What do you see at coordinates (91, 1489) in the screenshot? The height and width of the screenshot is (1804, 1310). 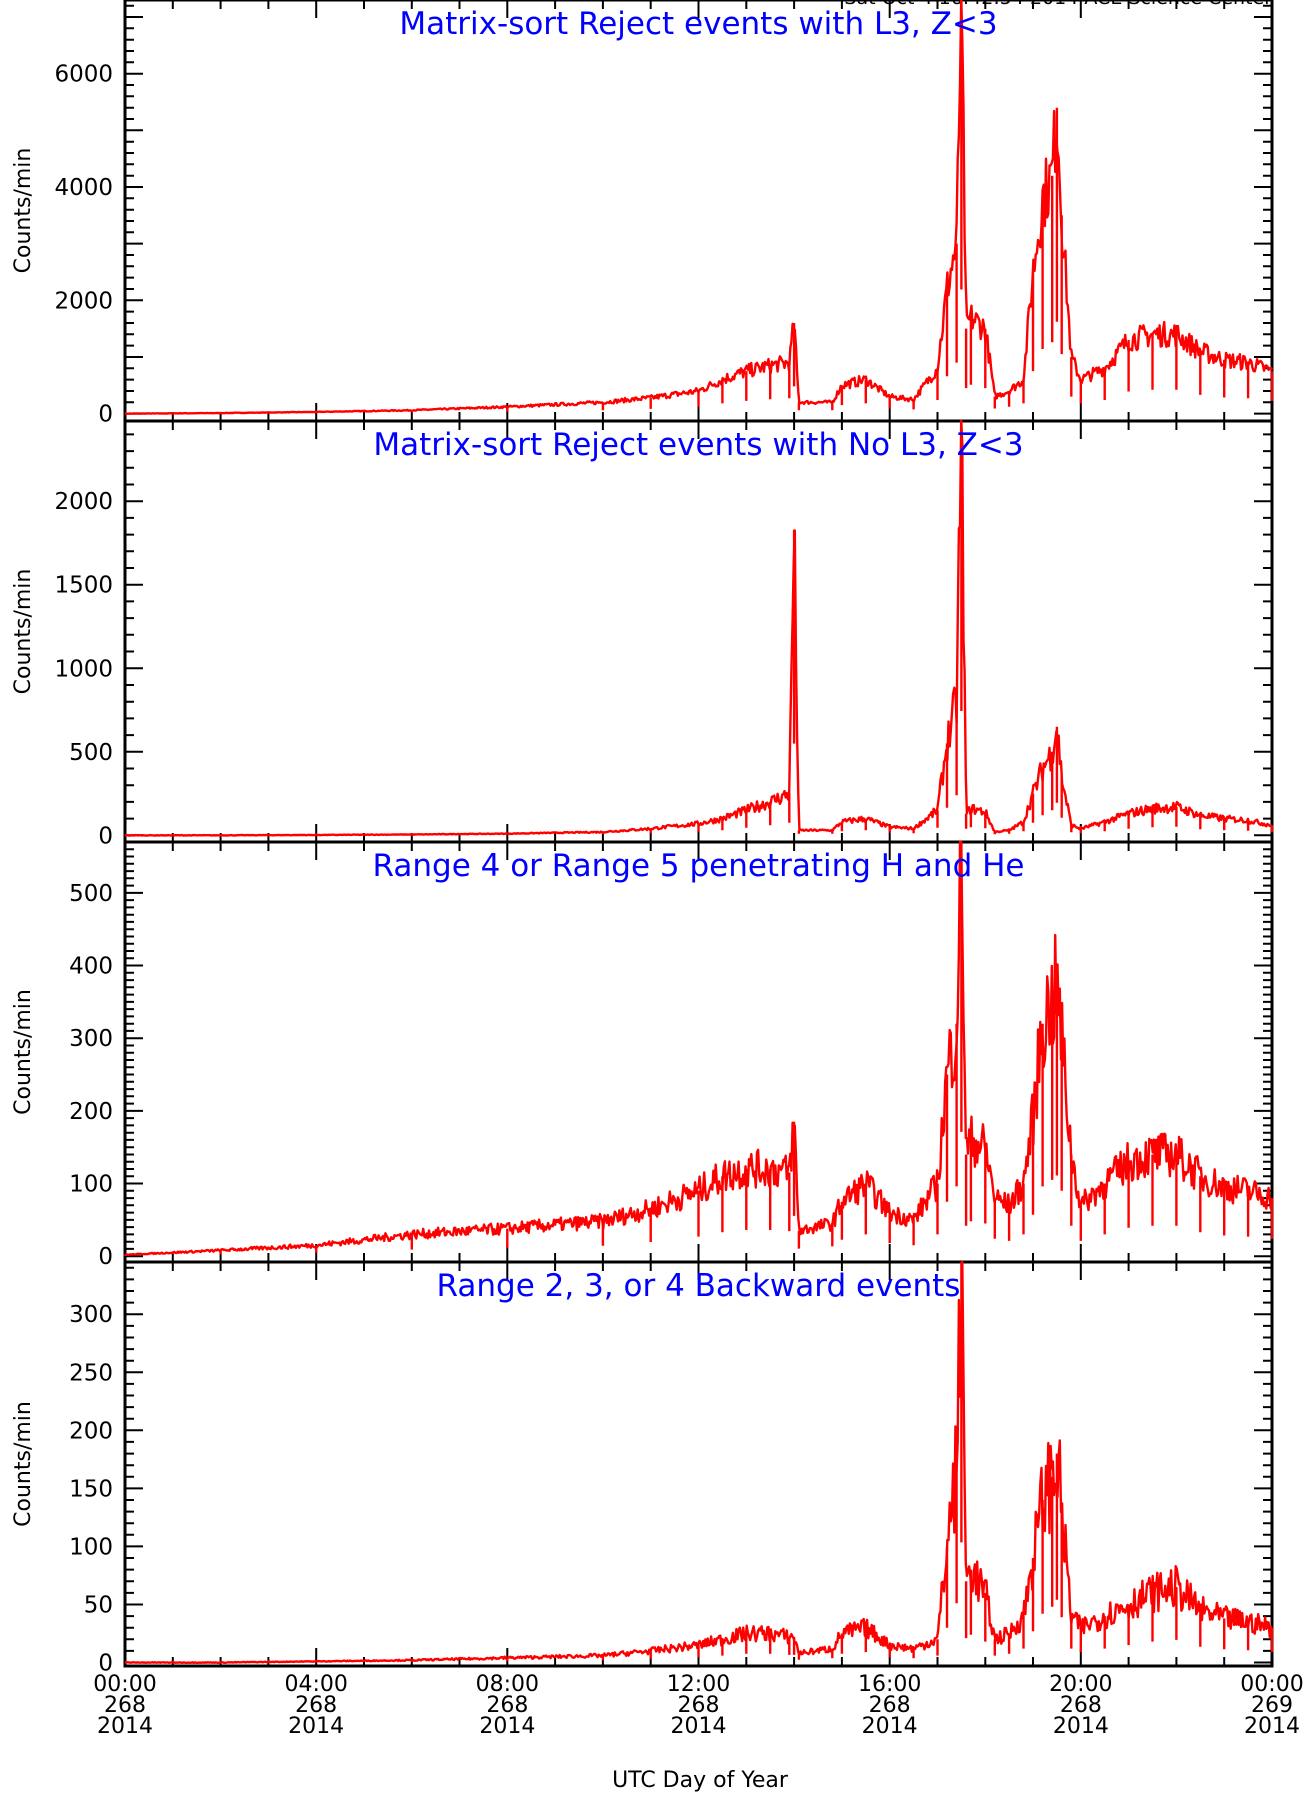 I see `y-tick-label: 150` at bounding box center [91, 1489].